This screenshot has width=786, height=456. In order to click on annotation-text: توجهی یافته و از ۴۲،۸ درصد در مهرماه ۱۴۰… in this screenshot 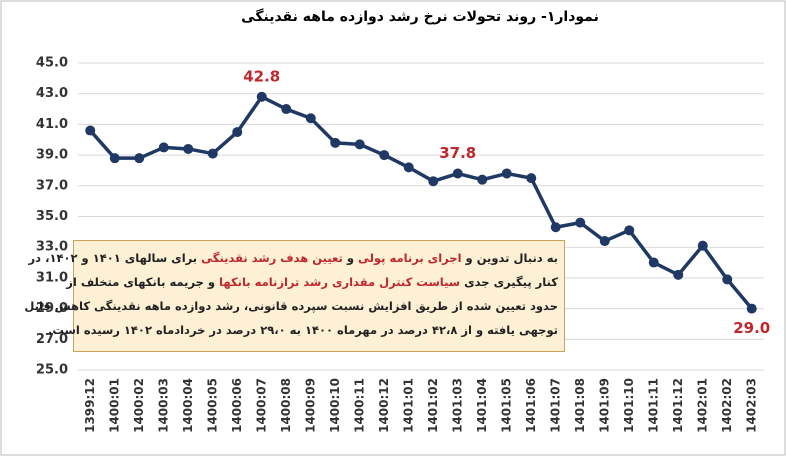, I will do `click(303, 330)`.